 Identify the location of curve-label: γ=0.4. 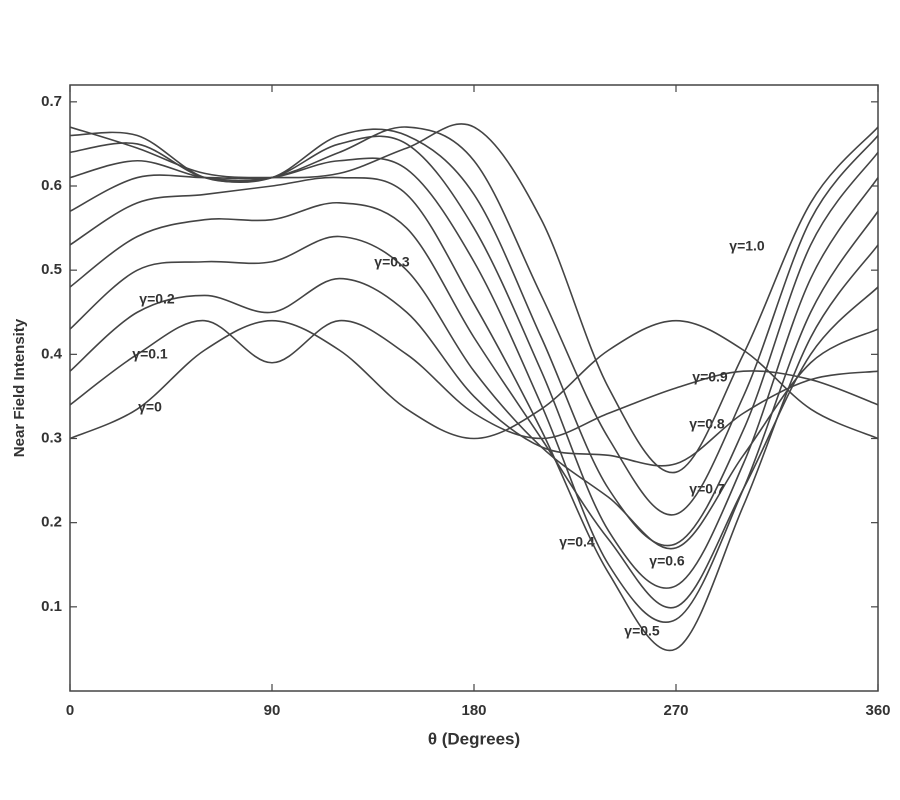
(577, 542).